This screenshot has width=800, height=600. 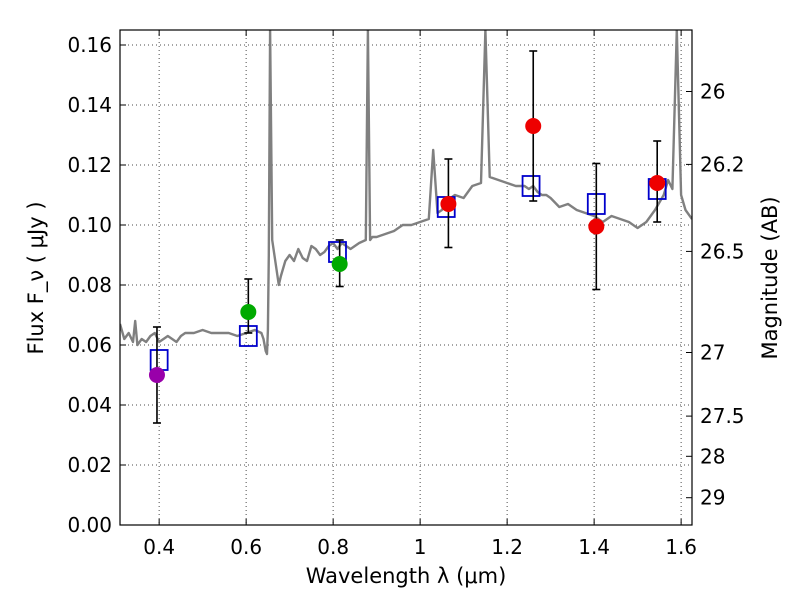 What do you see at coordinates (712, 353) in the screenshot?
I see `right-tick-label: 27` at bounding box center [712, 353].